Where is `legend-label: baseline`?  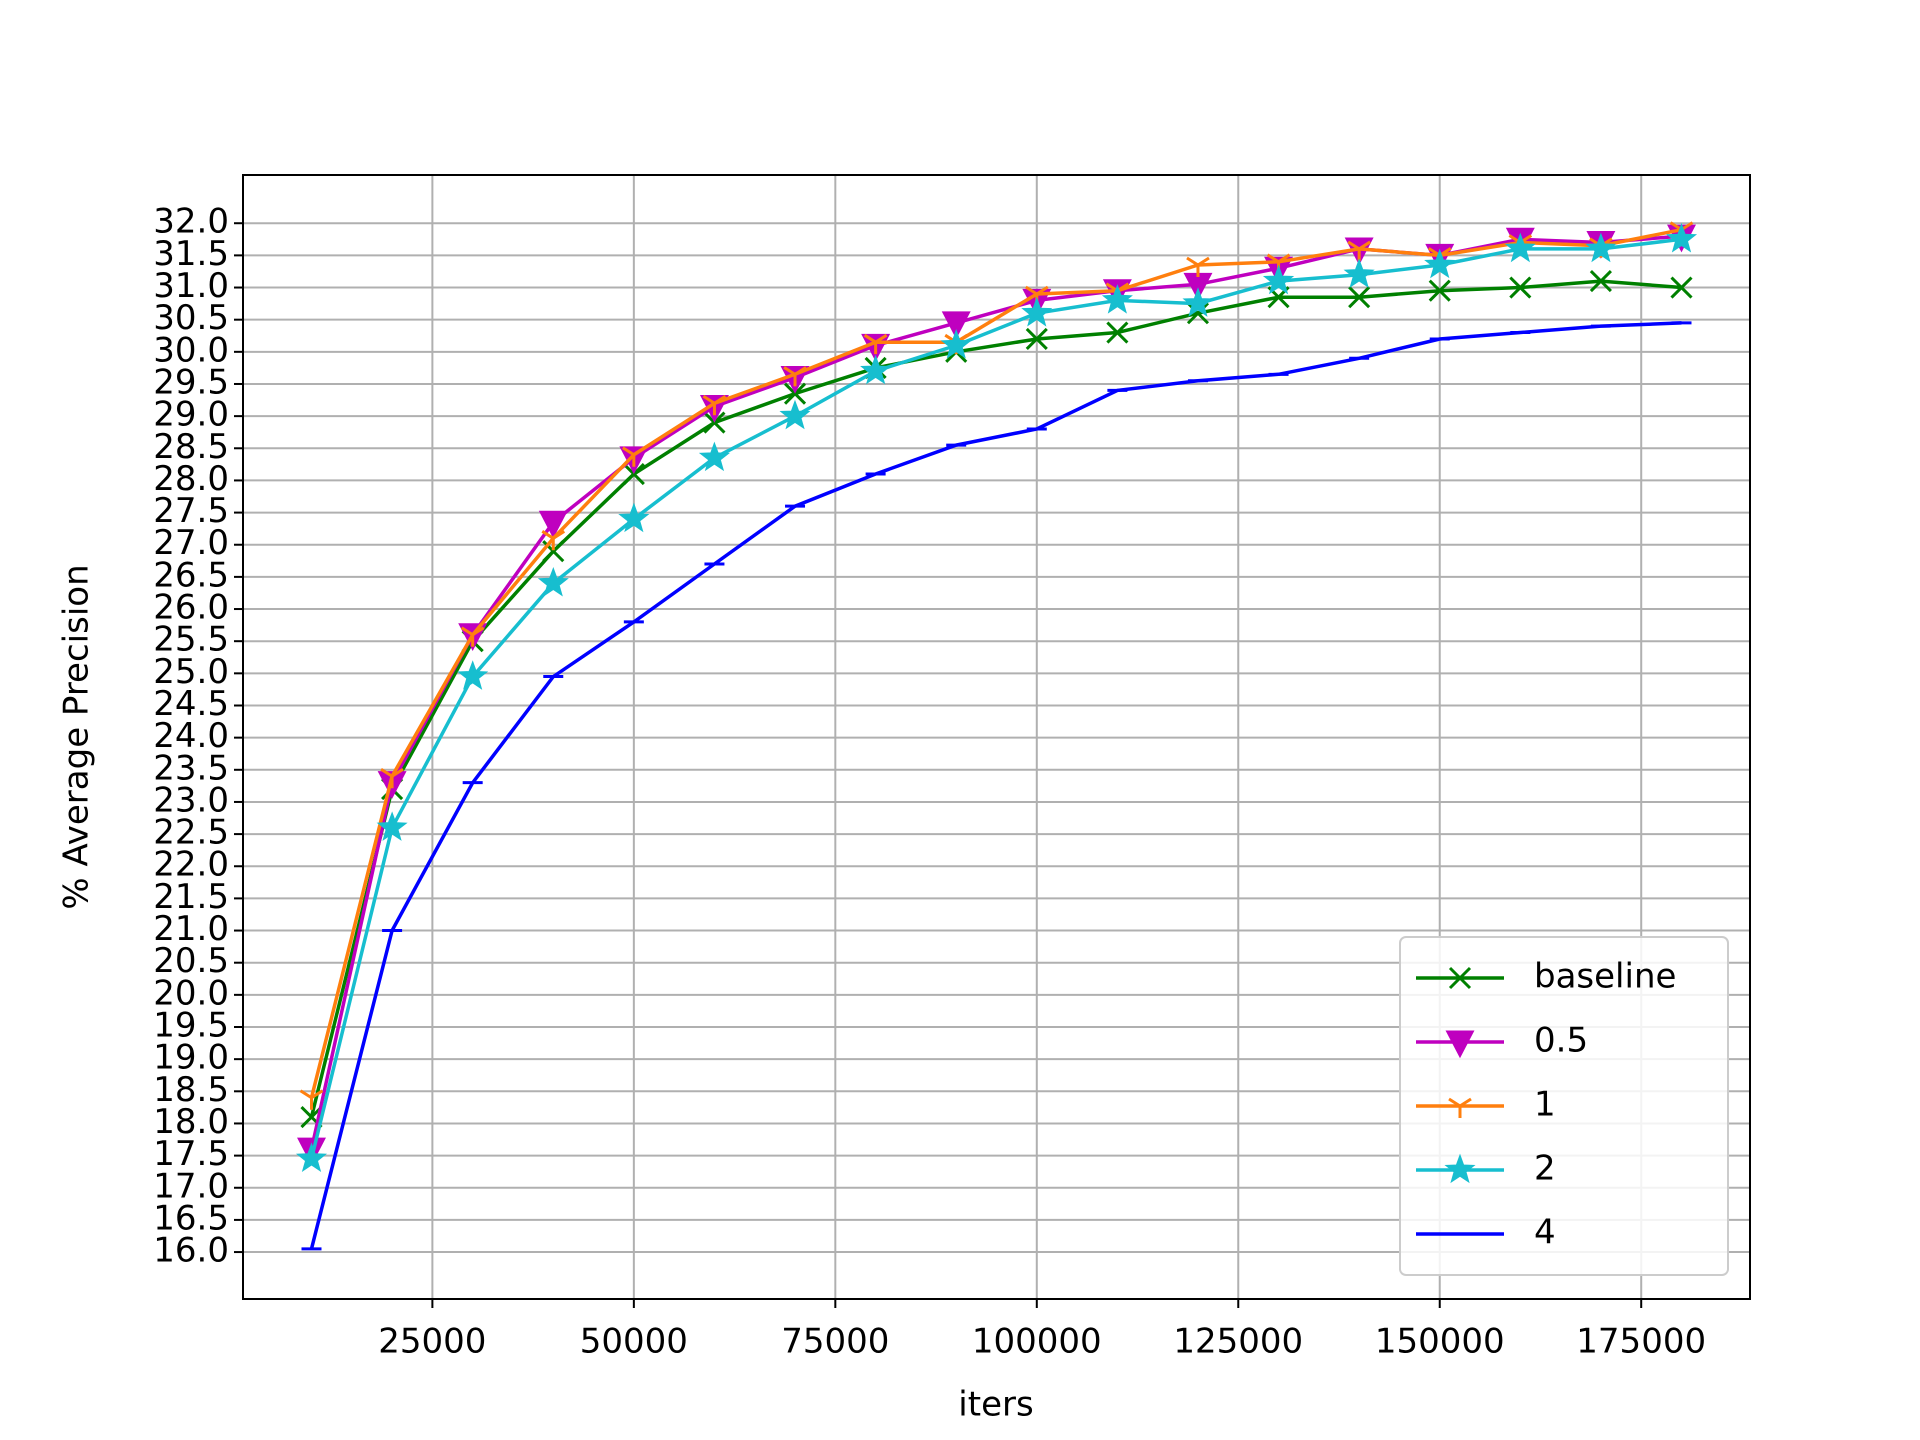 legend-label: baseline is located at coordinates (1605, 977).